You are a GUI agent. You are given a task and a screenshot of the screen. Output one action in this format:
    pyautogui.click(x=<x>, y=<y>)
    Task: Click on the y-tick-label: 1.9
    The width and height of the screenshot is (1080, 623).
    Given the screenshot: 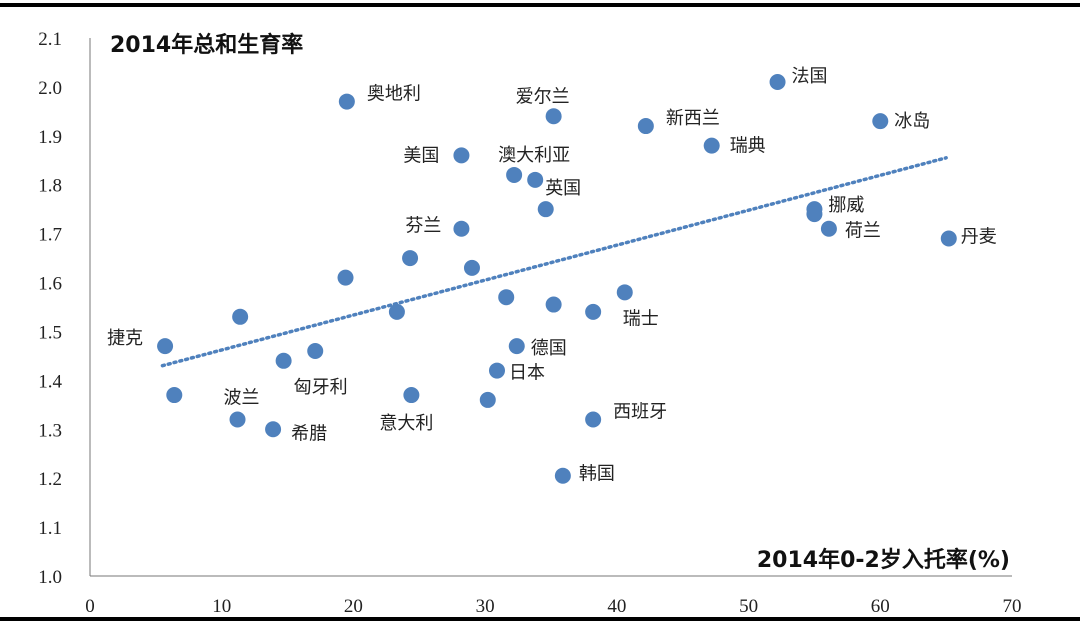 What is the action you would take?
    pyautogui.click(x=50, y=137)
    